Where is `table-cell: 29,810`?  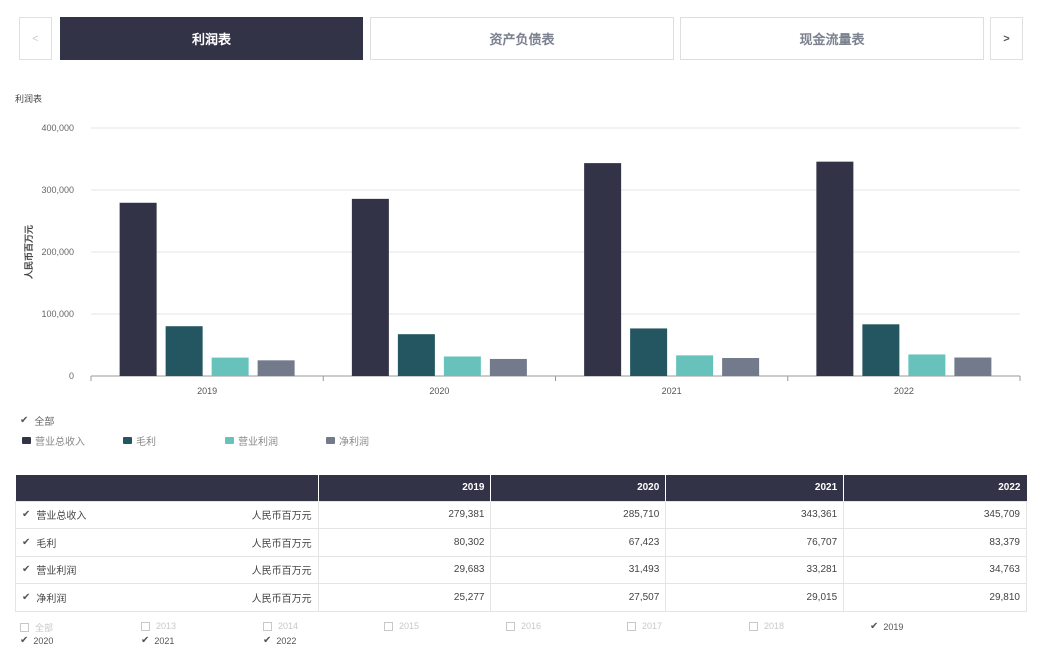 table-cell: 29,810 is located at coordinates (935, 597).